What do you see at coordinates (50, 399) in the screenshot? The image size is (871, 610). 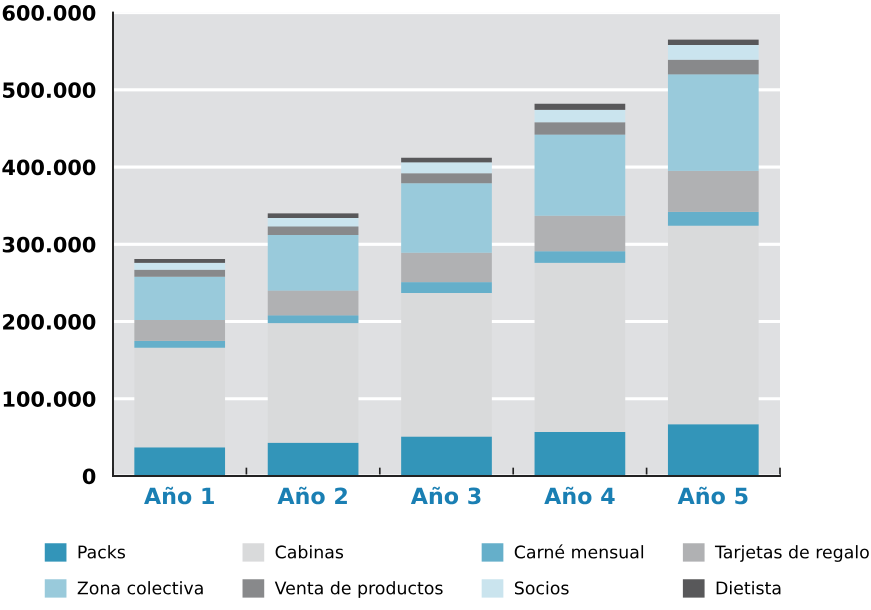 I see `y-tick-label: 100.000` at bounding box center [50, 399].